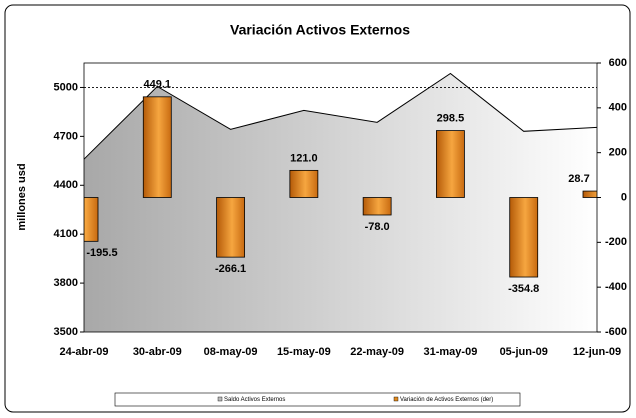 The height and width of the screenshot is (418, 636). I want to click on data-label: -266.1, so click(230, 269).